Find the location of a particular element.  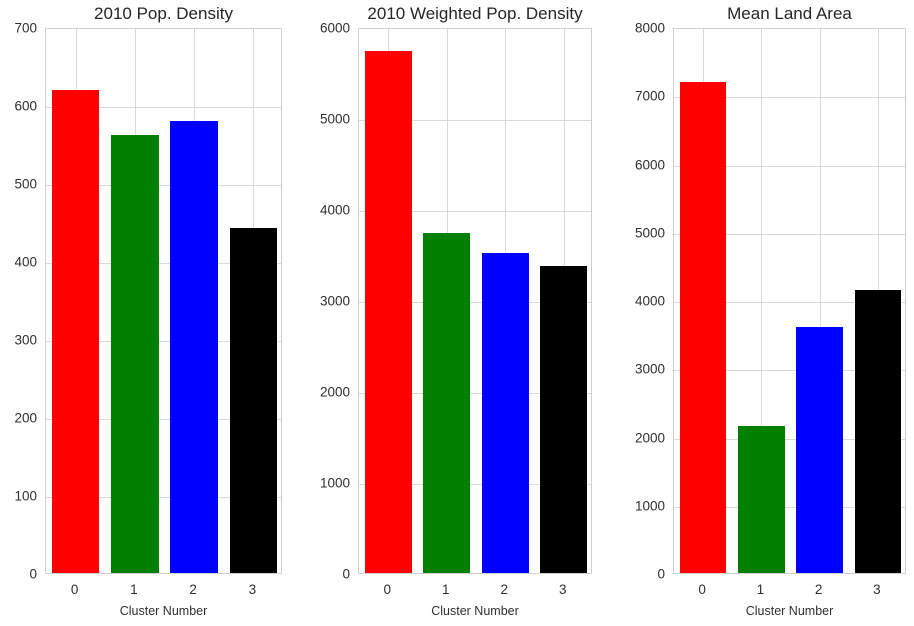

y-tick-label: 200 is located at coordinates (25, 418).